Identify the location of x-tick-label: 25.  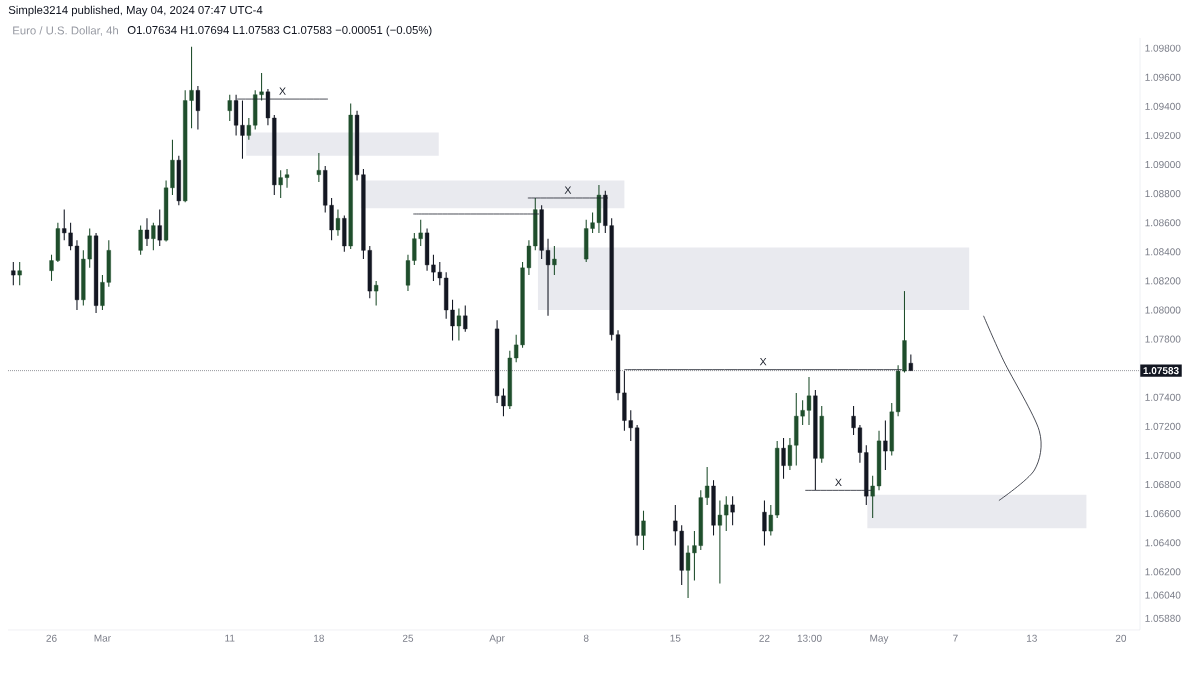
(408, 638).